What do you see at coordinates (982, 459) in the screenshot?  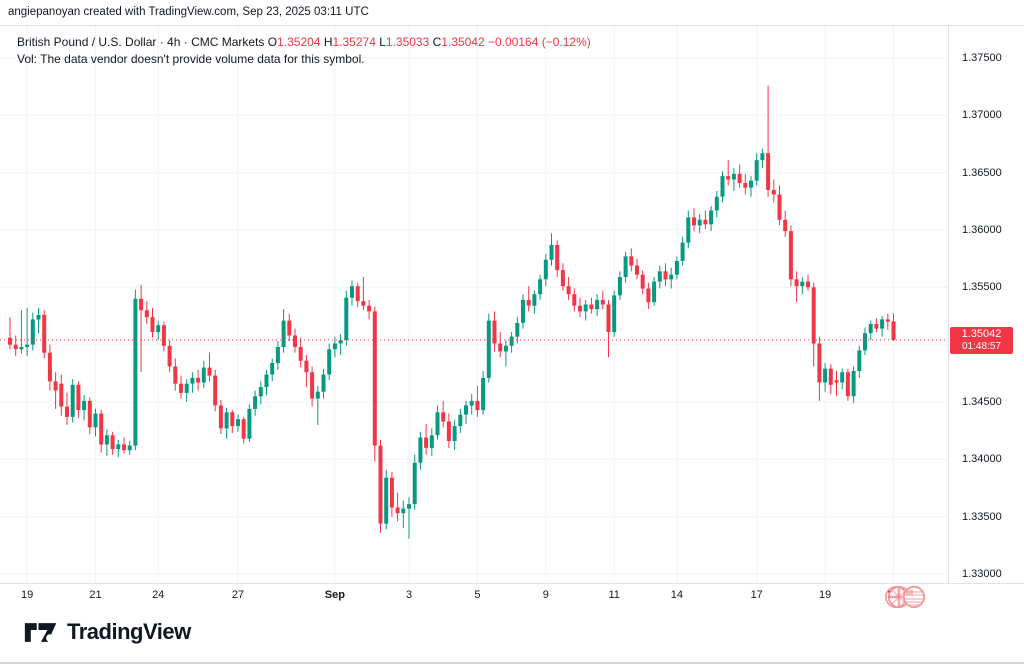 I see `price-axis-label: 1.34000` at bounding box center [982, 459].